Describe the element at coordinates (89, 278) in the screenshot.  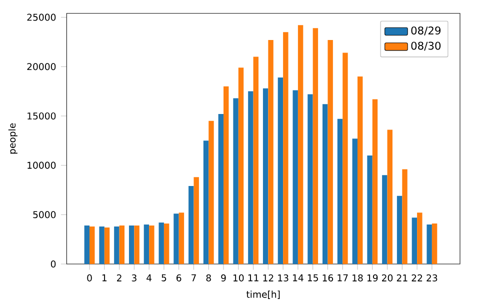
I see `x-tick-label: 0` at that location.